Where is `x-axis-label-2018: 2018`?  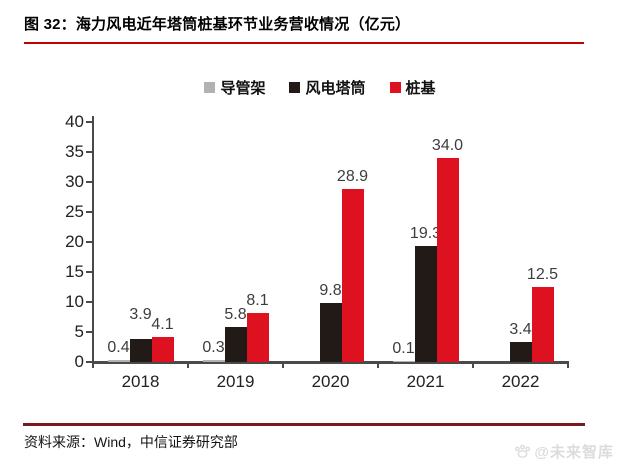 x-axis-label-2018: 2018 is located at coordinates (140, 381).